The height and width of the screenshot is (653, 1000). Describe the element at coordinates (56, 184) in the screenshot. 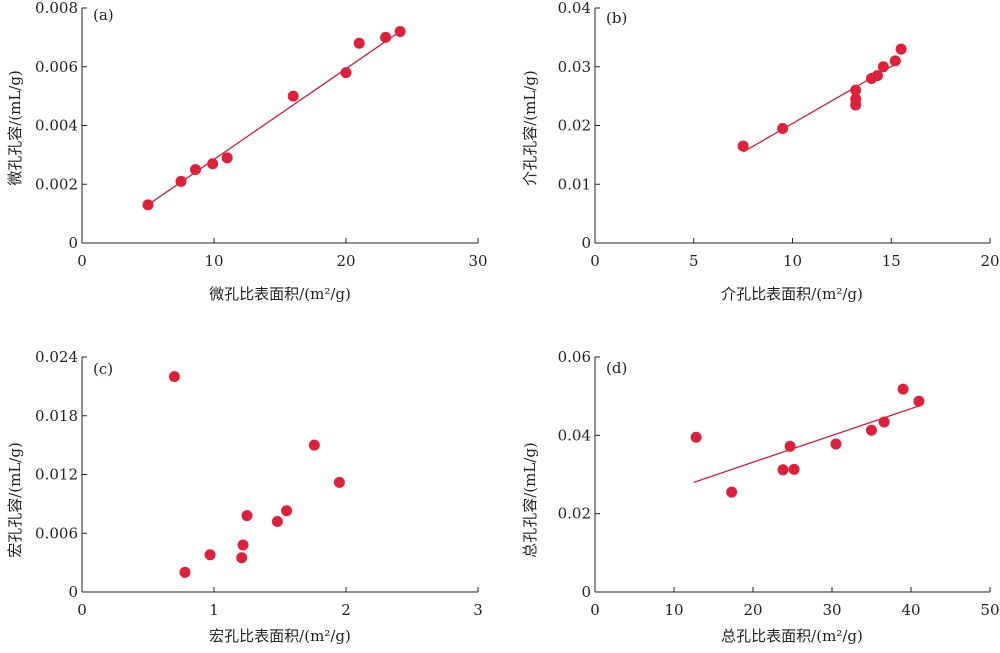

I see `y-tick-label: 0.002` at that location.